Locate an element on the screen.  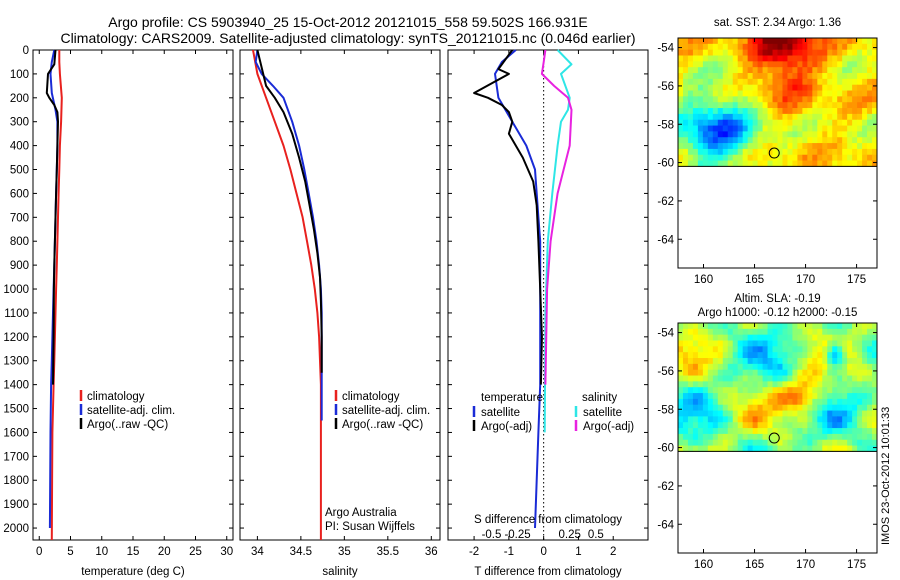
sla-map-cells is located at coordinates (778, 387).